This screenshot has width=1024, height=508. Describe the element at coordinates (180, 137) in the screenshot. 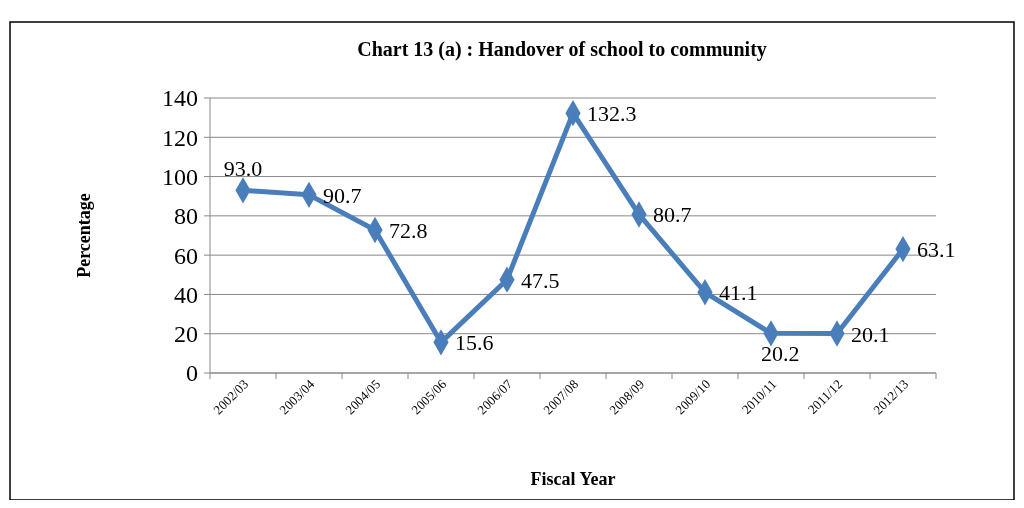

I see `y-tick-label: 120` at that location.